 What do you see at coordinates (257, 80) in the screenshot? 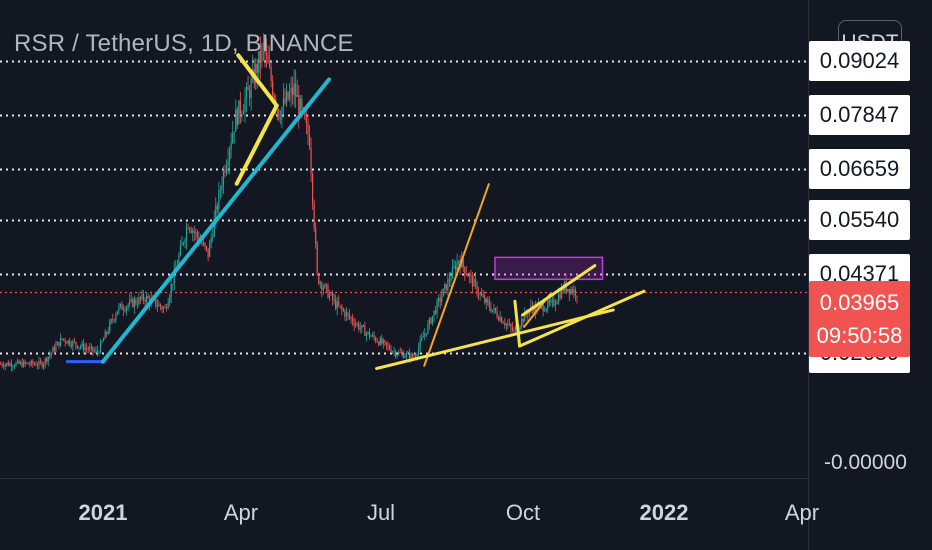
I see `yellow-zigzag-top` at bounding box center [257, 80].